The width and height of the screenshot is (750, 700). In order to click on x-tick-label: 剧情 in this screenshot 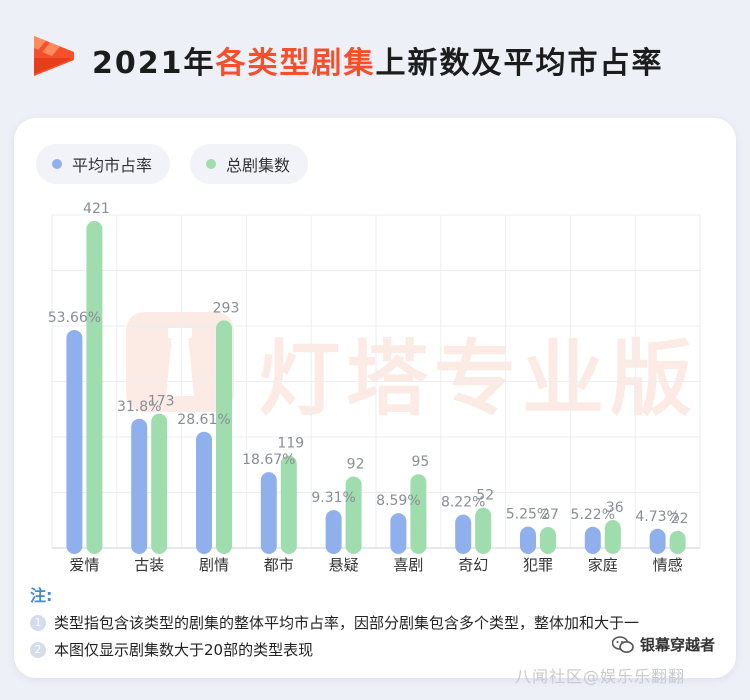, I will do `click(214, 565)`.